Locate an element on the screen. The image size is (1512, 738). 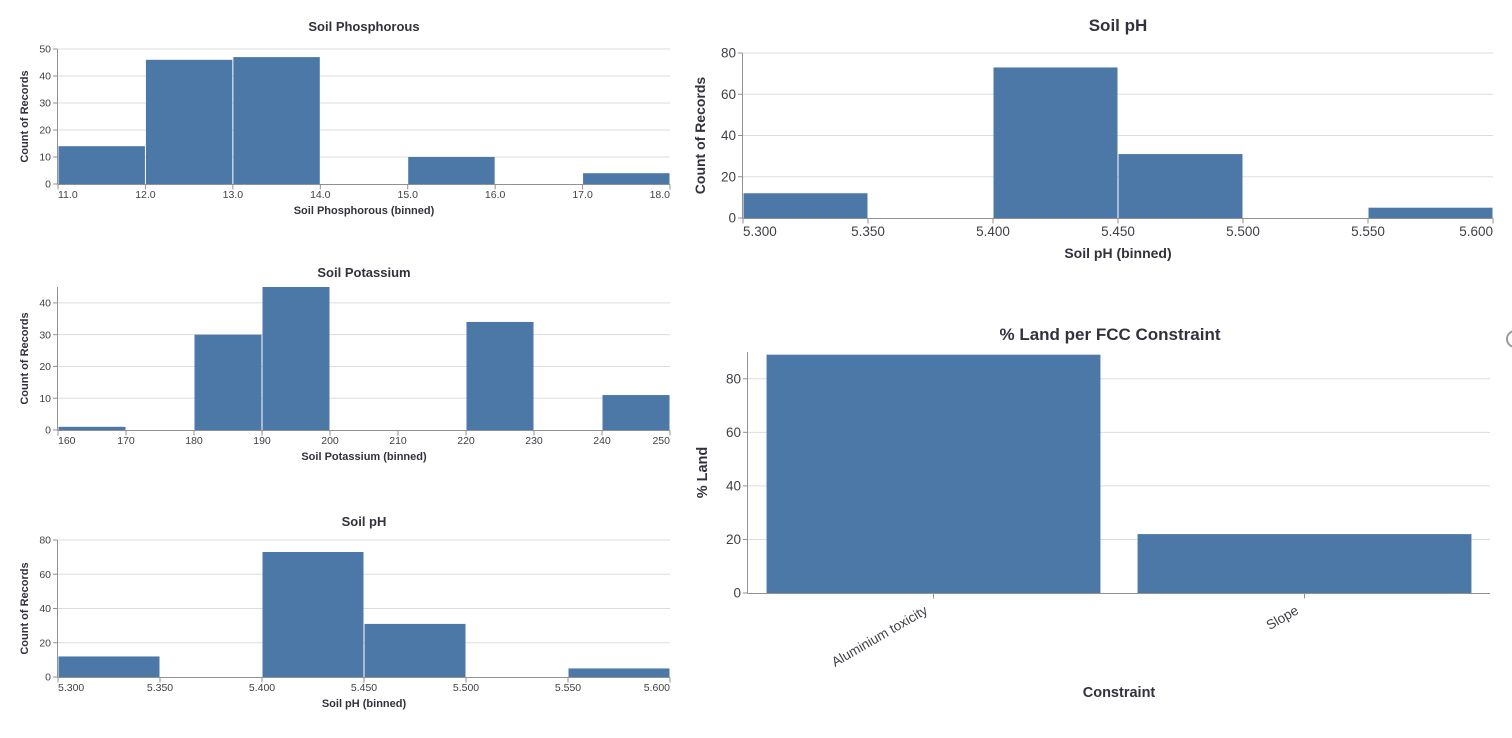
x-tick-label: 14.0 is located at coordinates (320, 195).